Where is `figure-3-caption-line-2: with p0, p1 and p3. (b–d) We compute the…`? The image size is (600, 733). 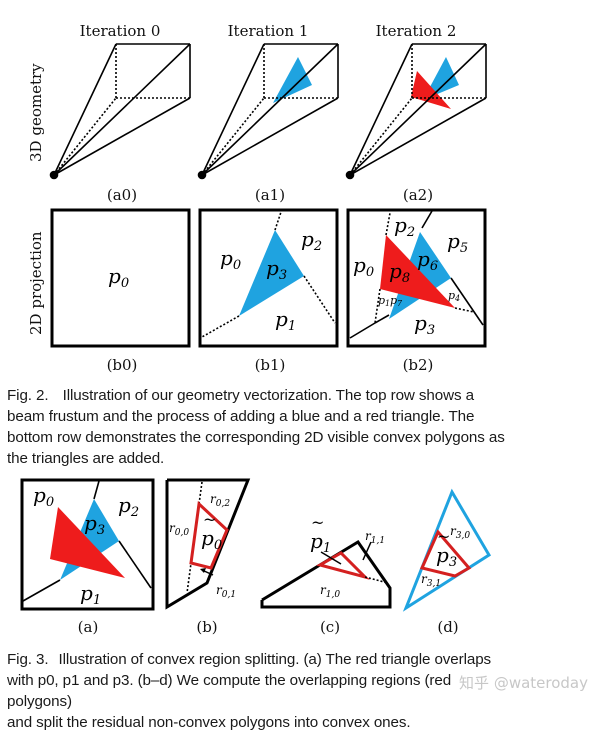 figure-3-caption-line-2: with p0, p1 and p3. (b–d) We compute the… is located at coordinates (229, 691).